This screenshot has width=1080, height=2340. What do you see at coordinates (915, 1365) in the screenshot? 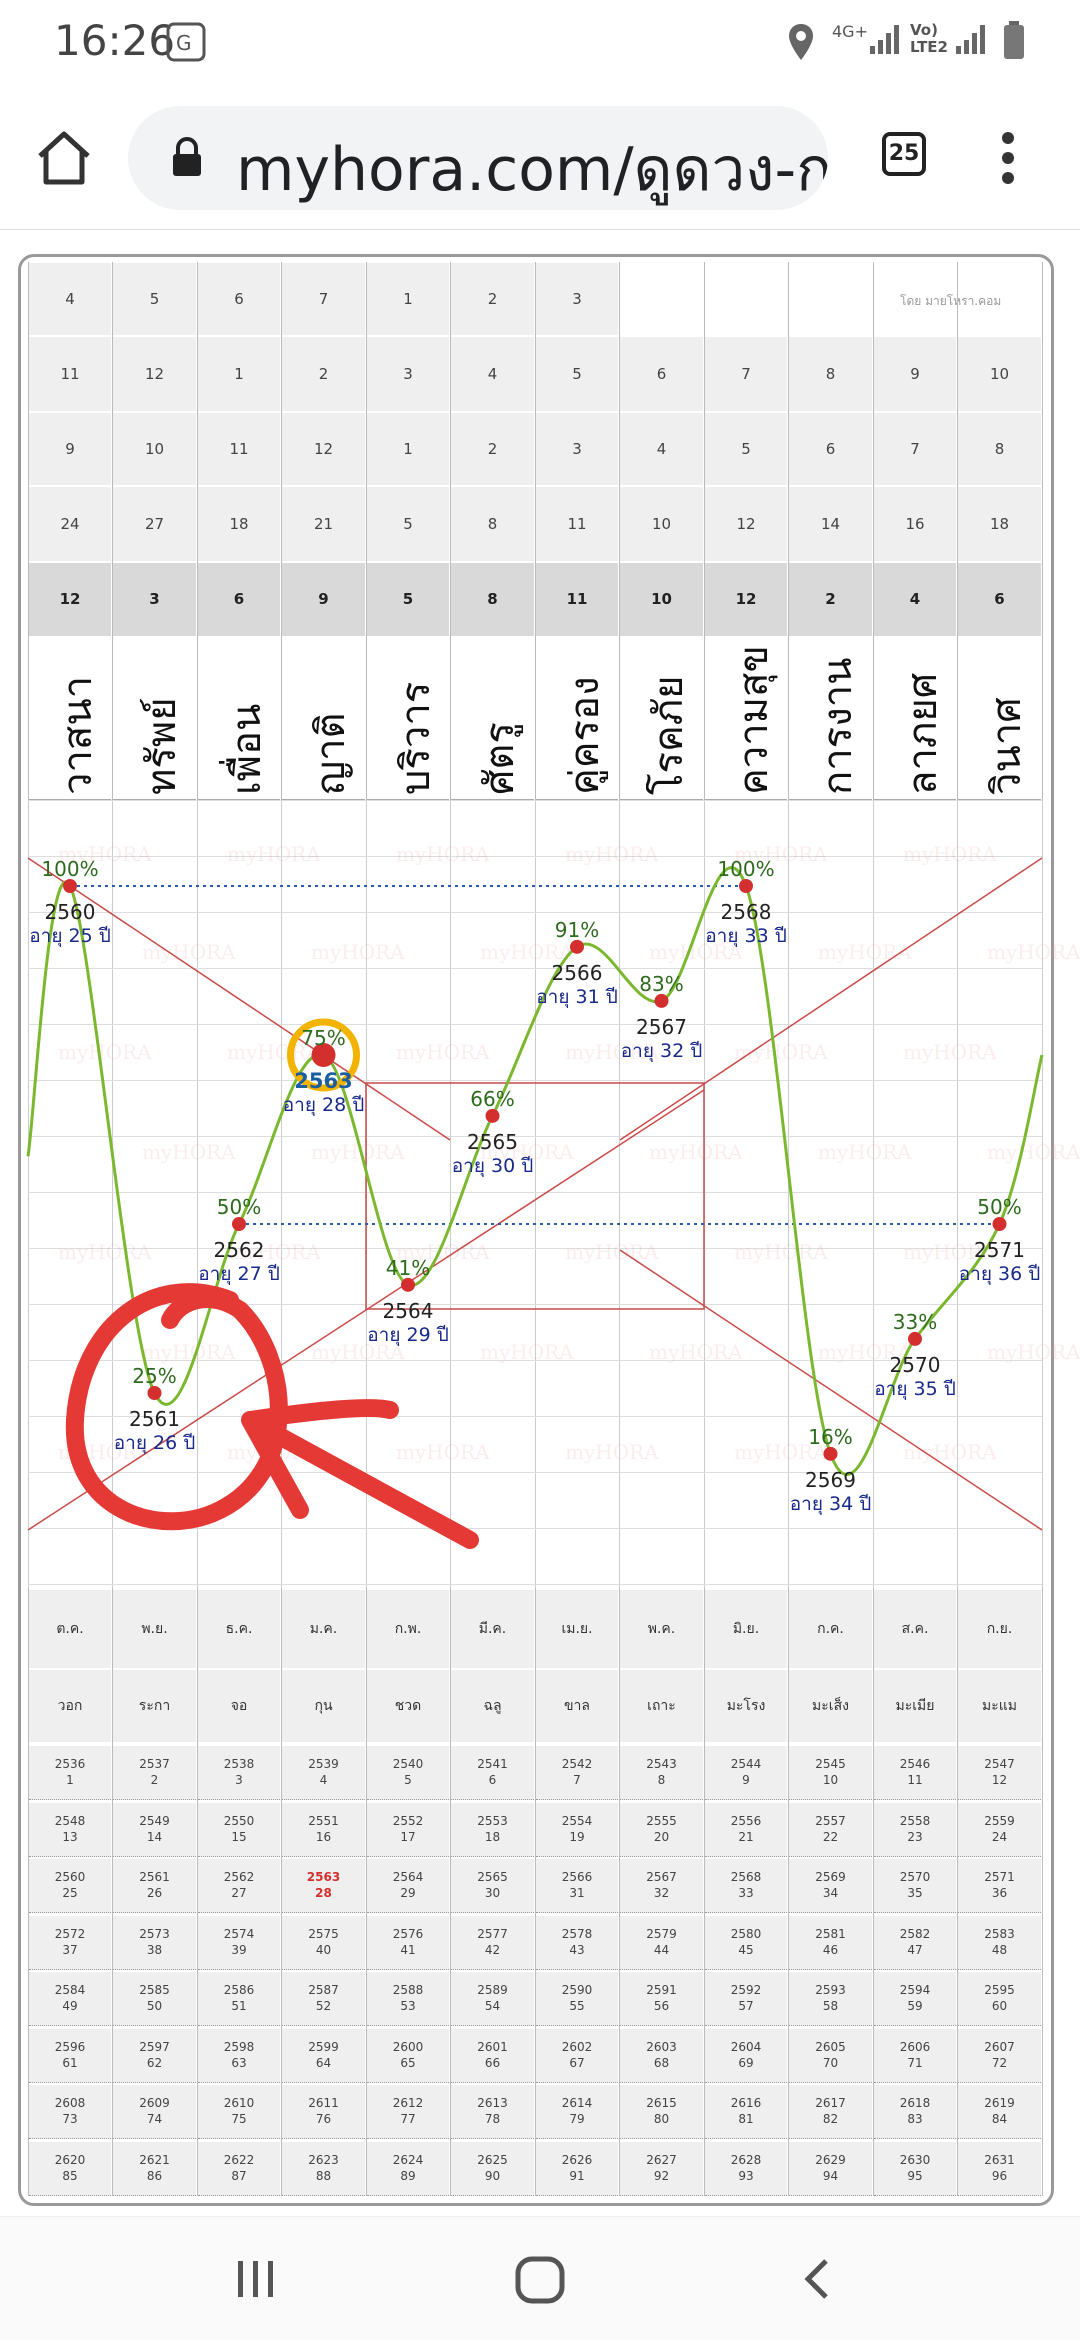
I see `year-label: 2570` at bounding box center [915, 1365].